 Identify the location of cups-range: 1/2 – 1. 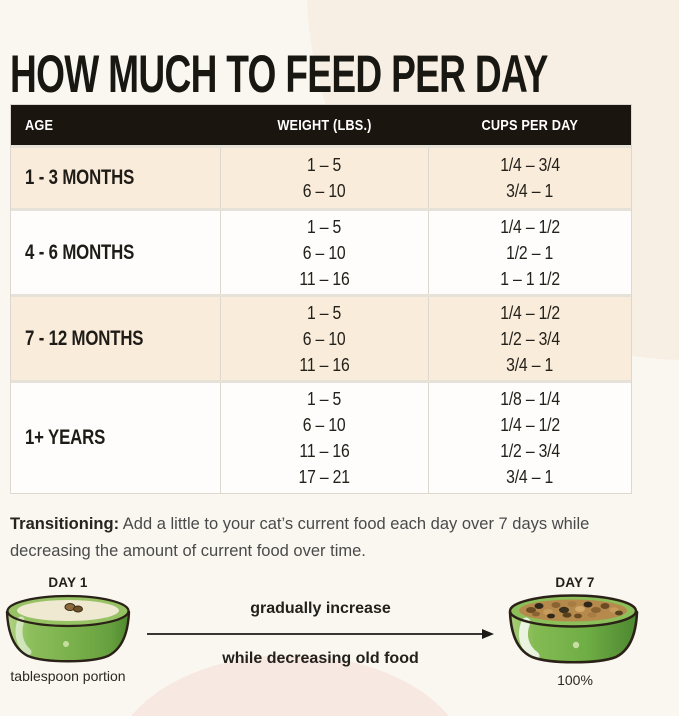
(530, 252).